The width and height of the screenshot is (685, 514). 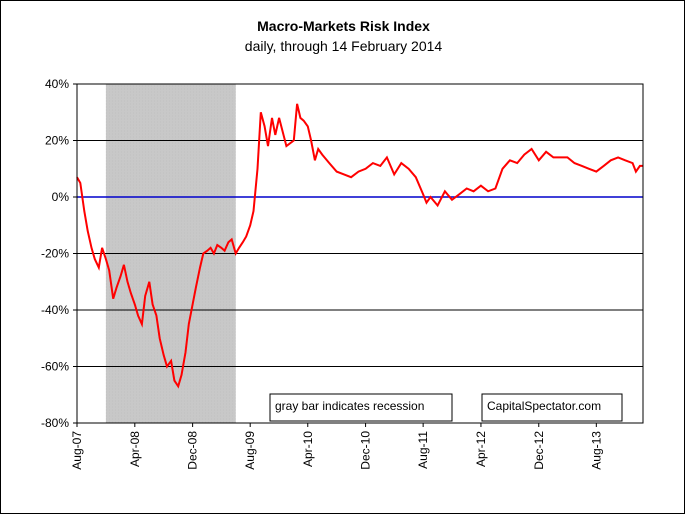 I want to click on y-tick-label: 40%, so click(x=57, y=84).